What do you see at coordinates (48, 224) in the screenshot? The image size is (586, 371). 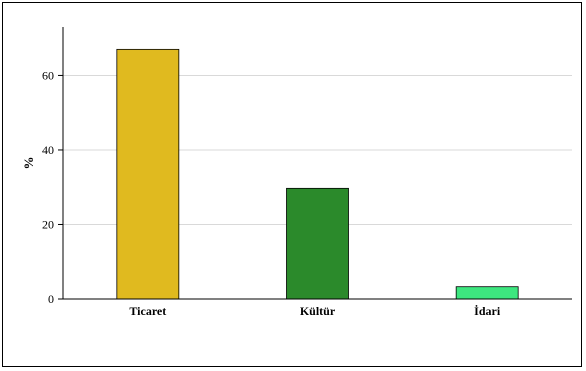 I see `y-tick-label: 20` at bounding box center [48, 224].